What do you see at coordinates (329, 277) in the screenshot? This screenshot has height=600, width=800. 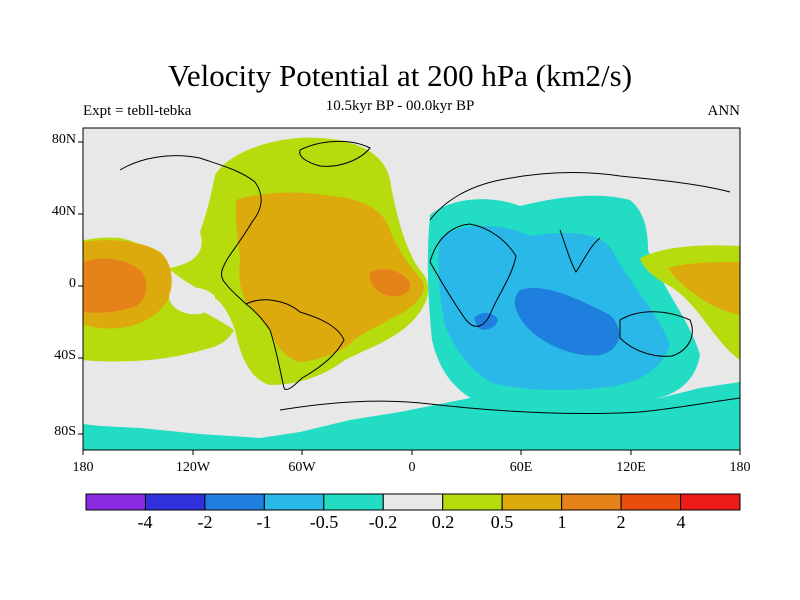 I see `atlantic-positive-core` at bounding box center [329, 277].